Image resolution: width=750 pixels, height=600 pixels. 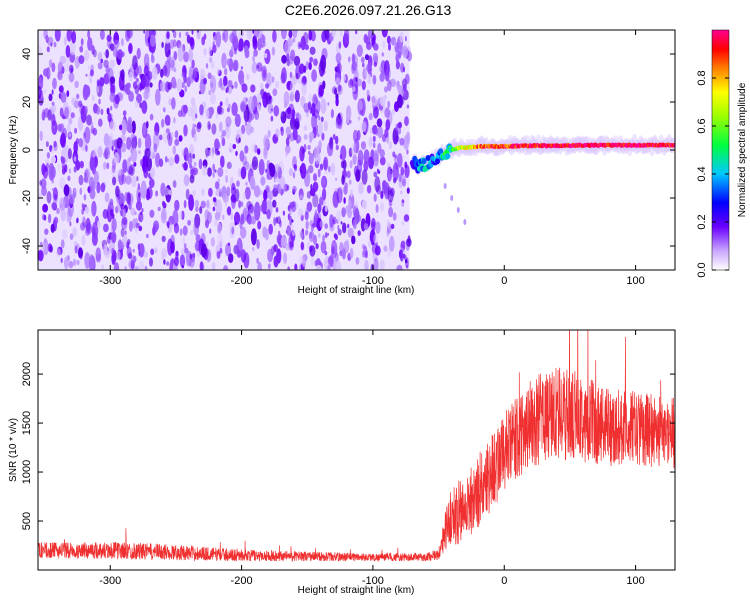 What do you see at coordinates (27, 54) in the screenshot?
I see `top-y-tick-label: 40` at bounding box center [27, 54].